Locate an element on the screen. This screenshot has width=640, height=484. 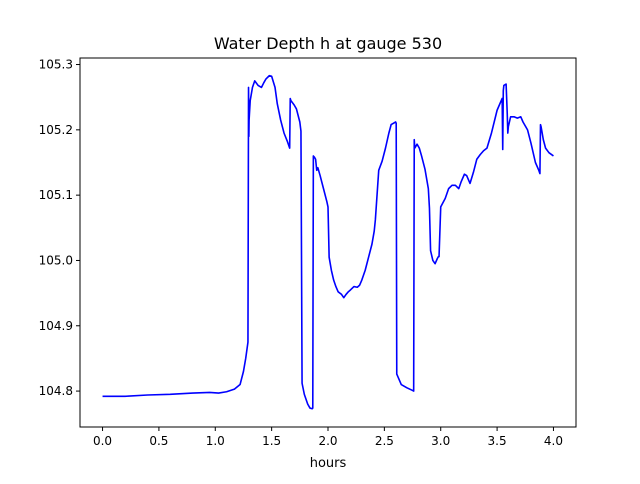
x-tick-label: 0.0 is located at coordinates (102, 441).